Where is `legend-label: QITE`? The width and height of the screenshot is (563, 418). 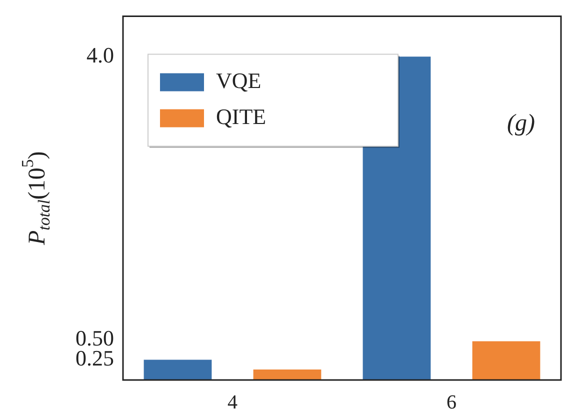
legend-label: QITE is located at coordinates (241, 116).